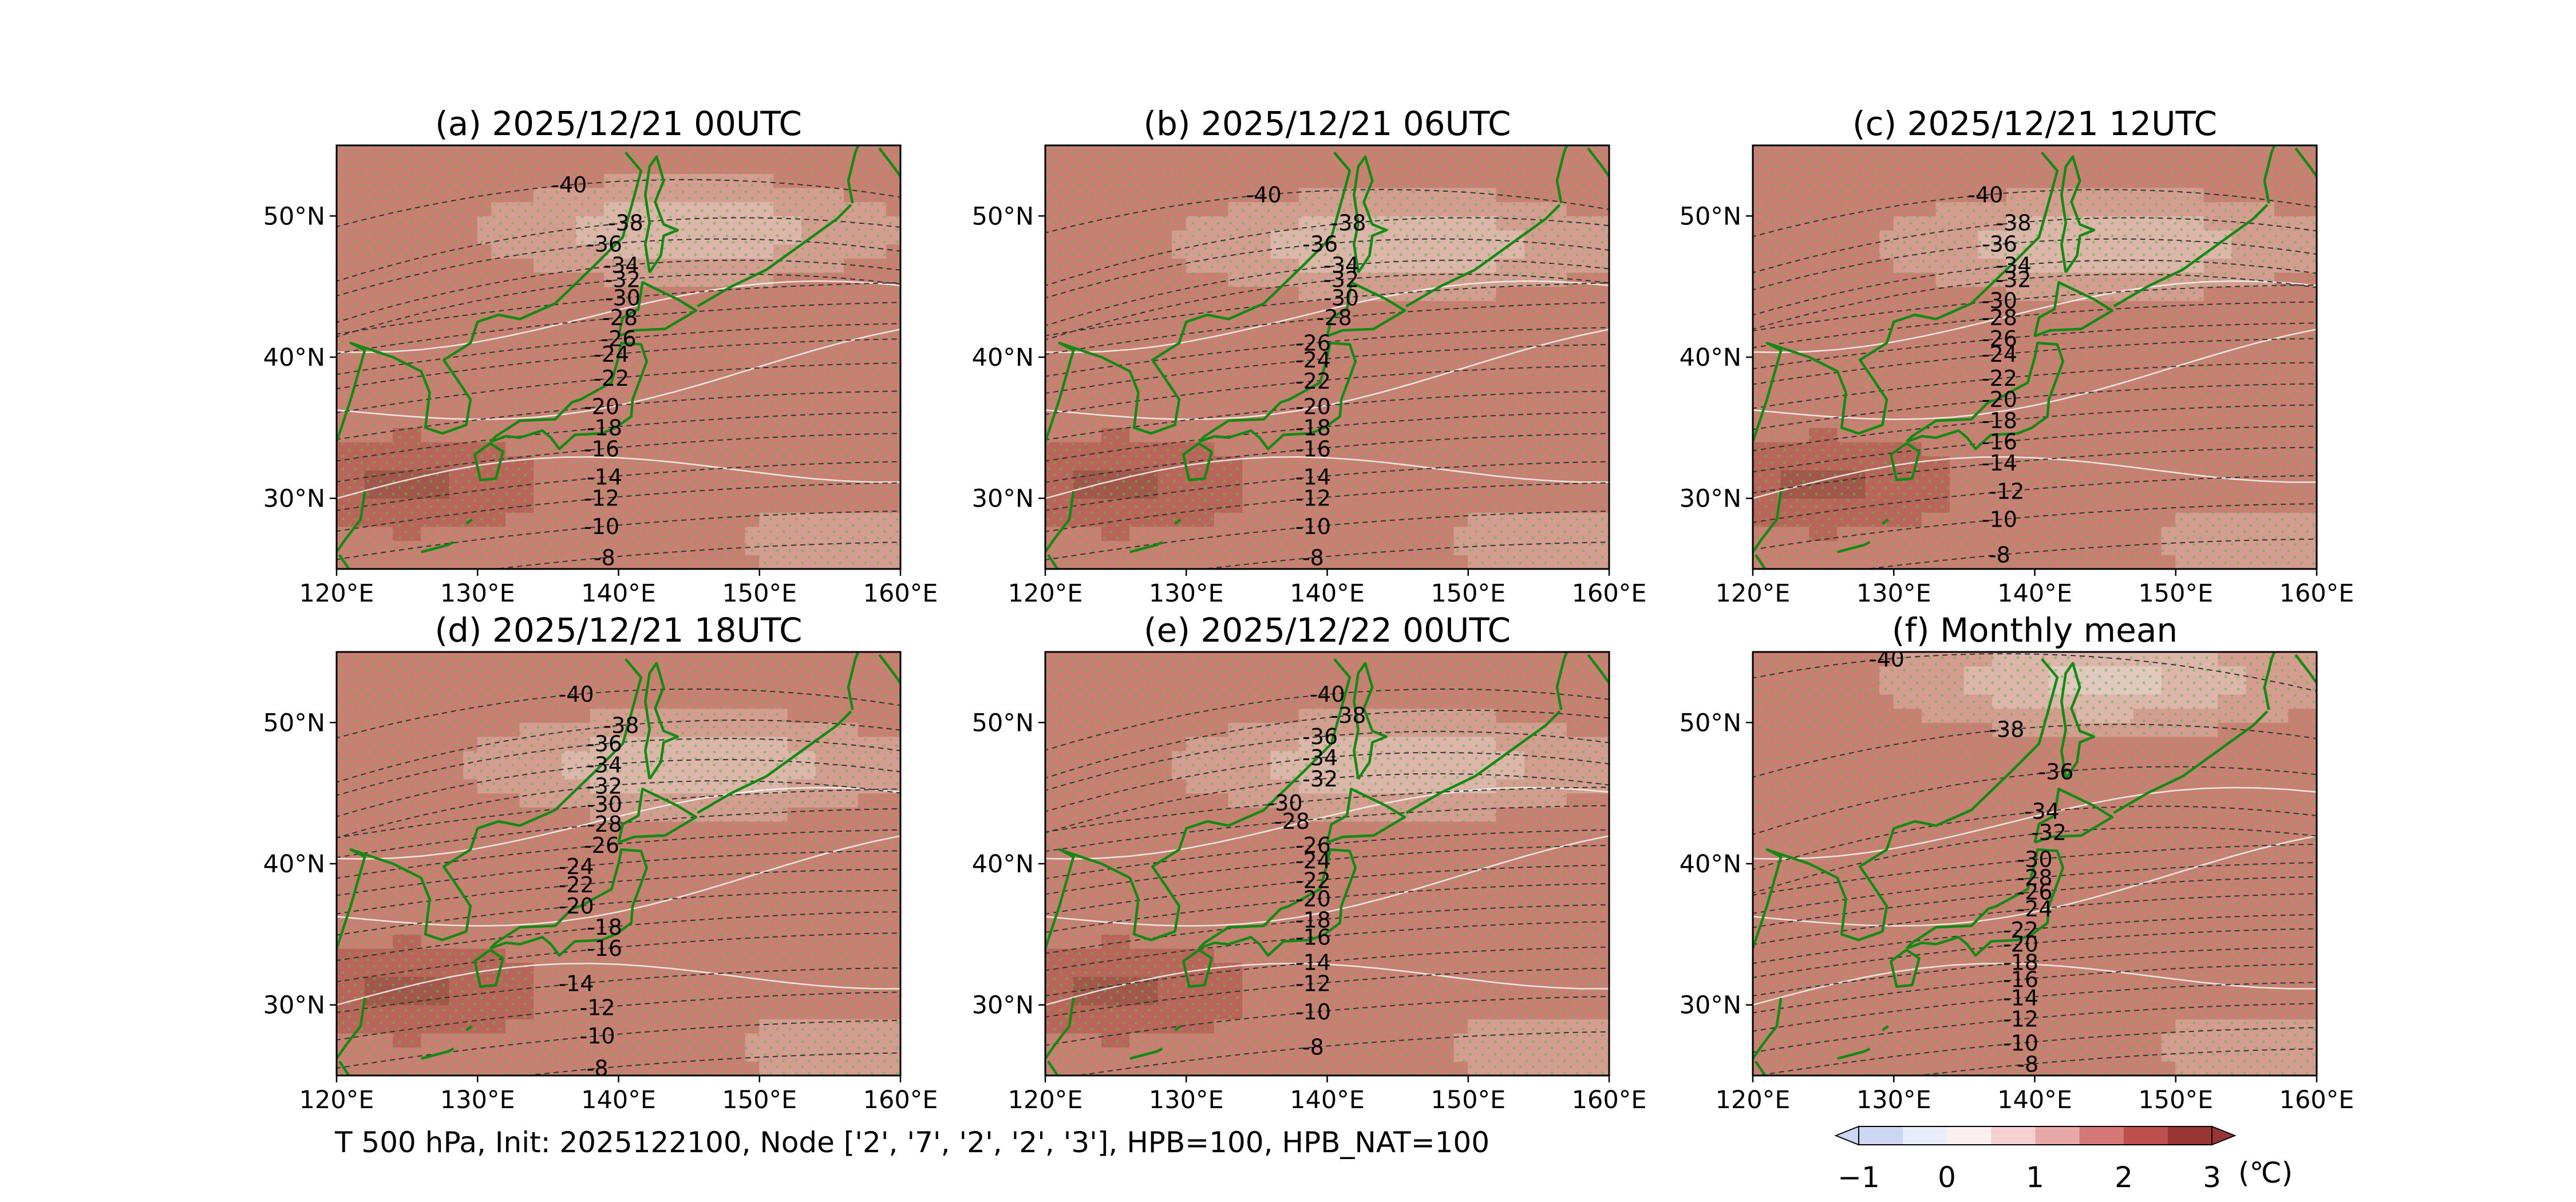 This screenshot has width=2576, height=1202. What do you see at coordinates (1341, 279) in the screenshot?
I see `contour-label: -32` at bounding box center [1341, 279].